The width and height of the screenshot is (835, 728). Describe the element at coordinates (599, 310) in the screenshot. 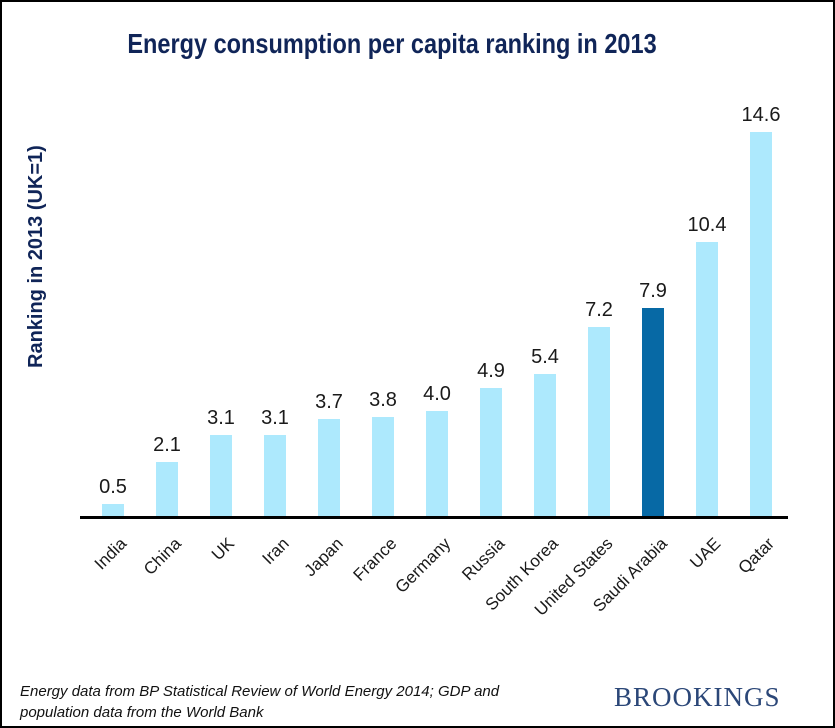

I see `bar-value-label-united-states: 7.2` at that location.